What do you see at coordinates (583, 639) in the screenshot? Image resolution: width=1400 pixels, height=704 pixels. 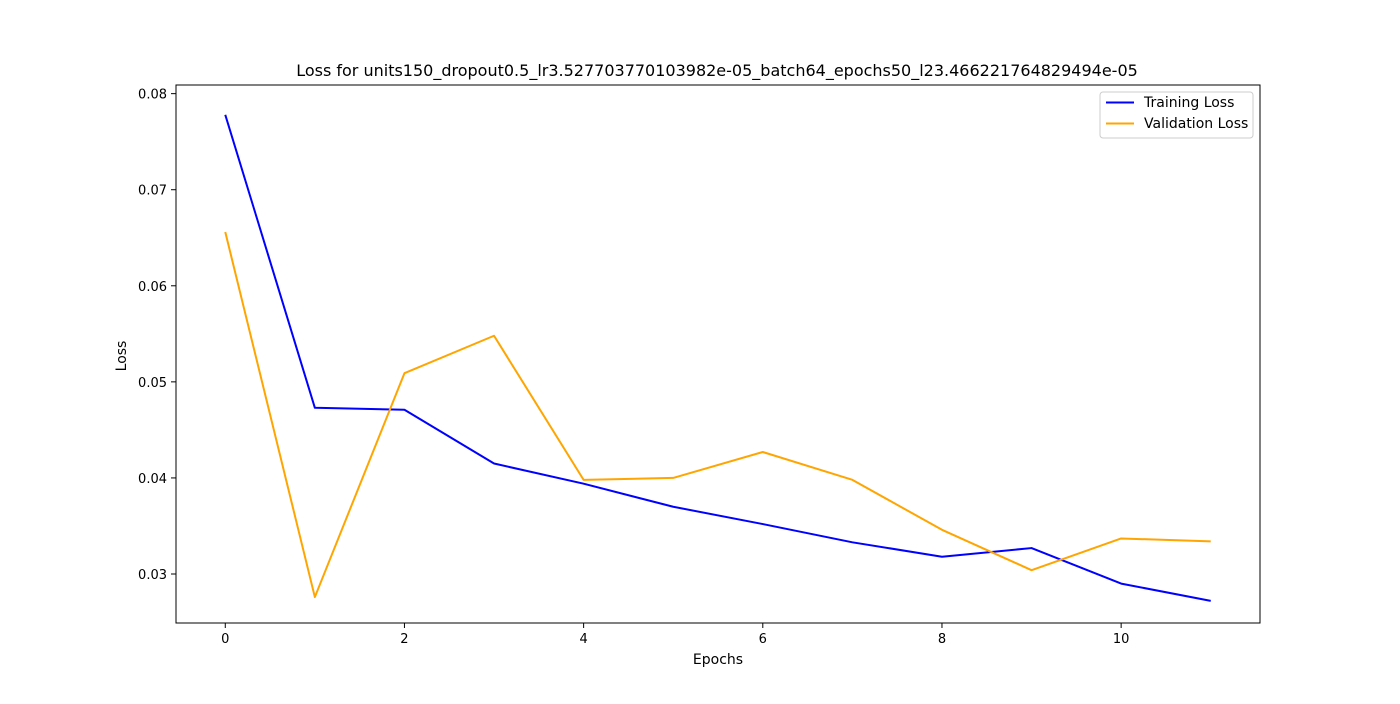 I see `x-tick-label: 4` at bounding box center [583, 639].